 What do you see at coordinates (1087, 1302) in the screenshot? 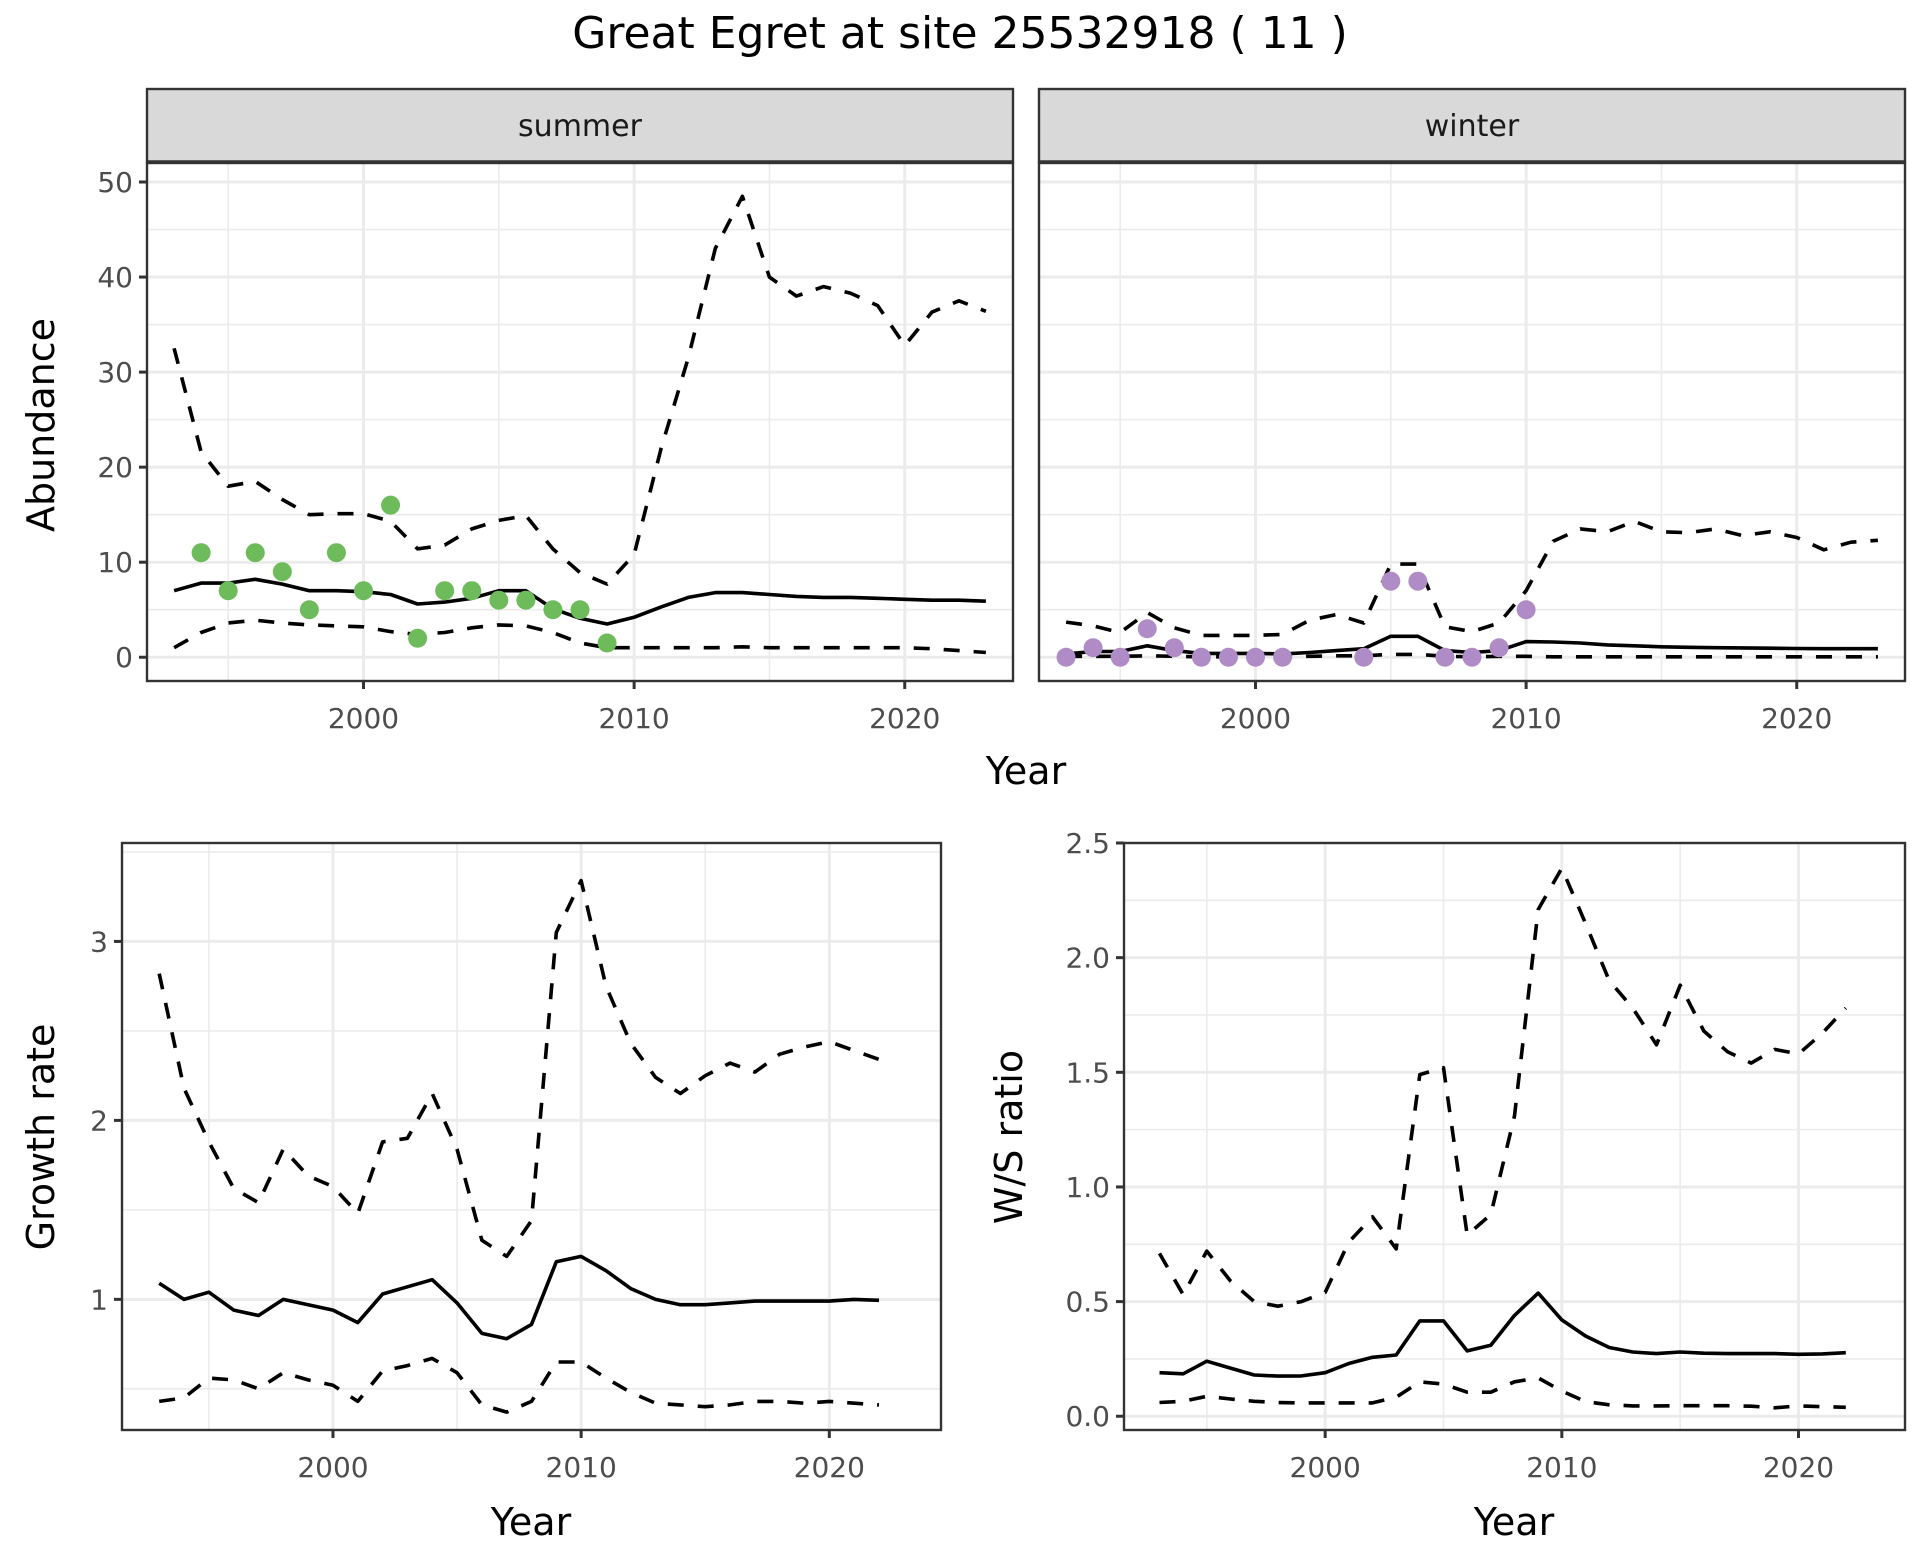
I see `y-tick-label: 0.5` at bounding box center [1087, 1302].